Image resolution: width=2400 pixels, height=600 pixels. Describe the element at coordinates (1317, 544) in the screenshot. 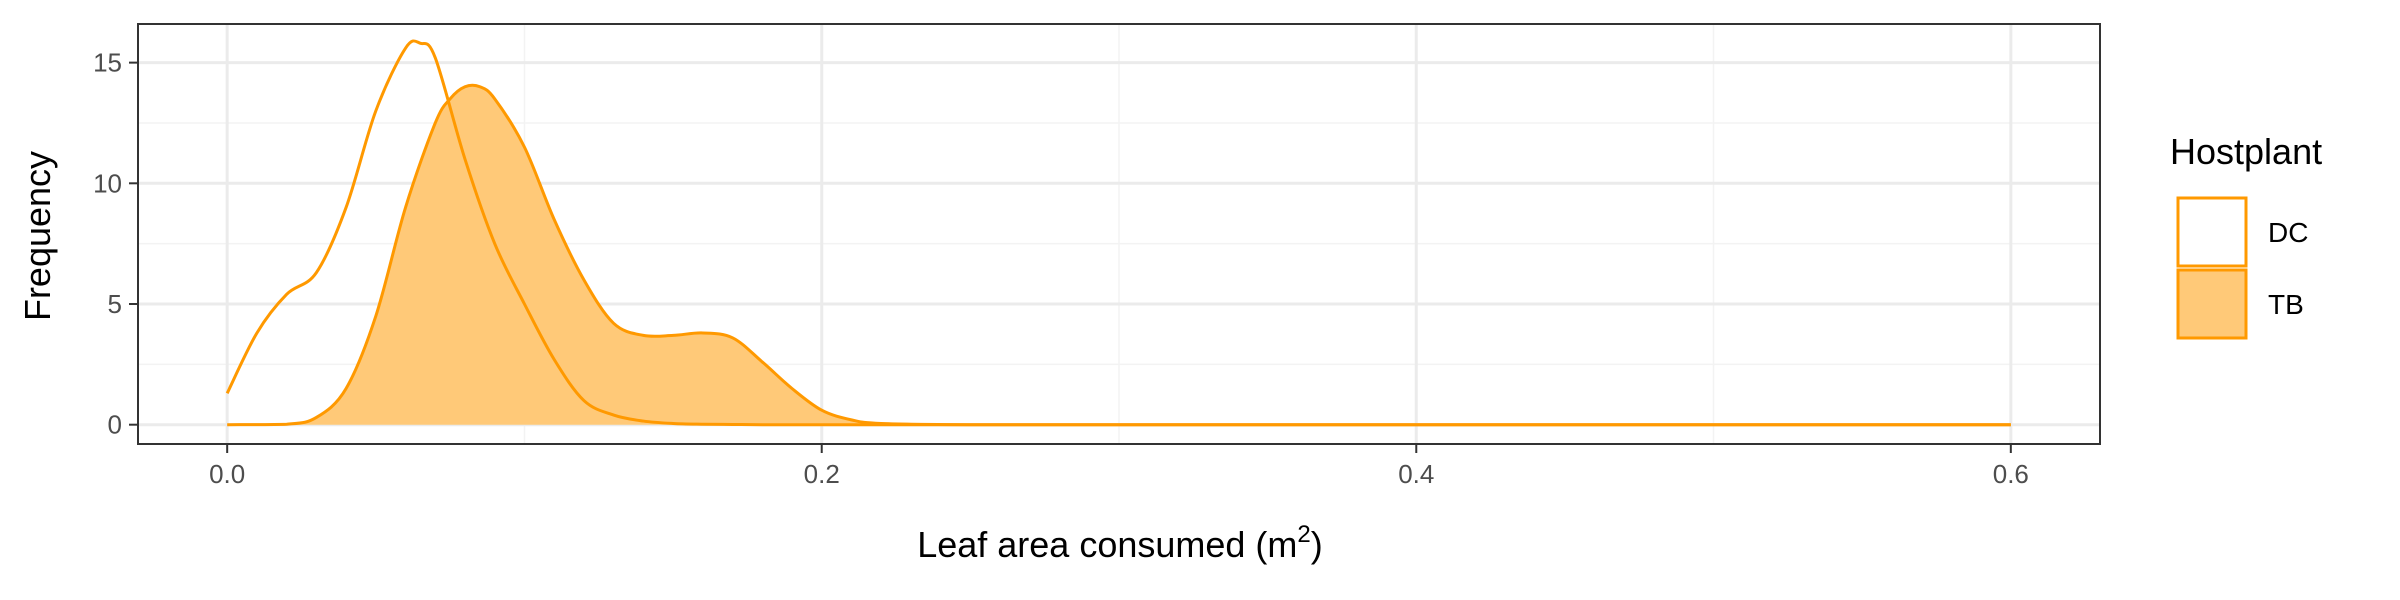

I see `x-axis-title-close: )` at that location.